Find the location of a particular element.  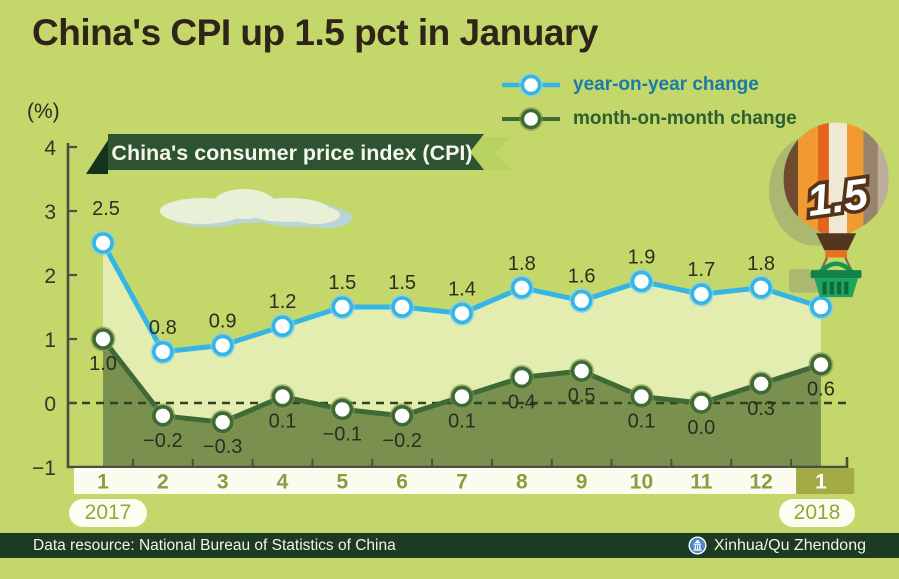

svg-text: 9 is located at coordinates (582, 482).